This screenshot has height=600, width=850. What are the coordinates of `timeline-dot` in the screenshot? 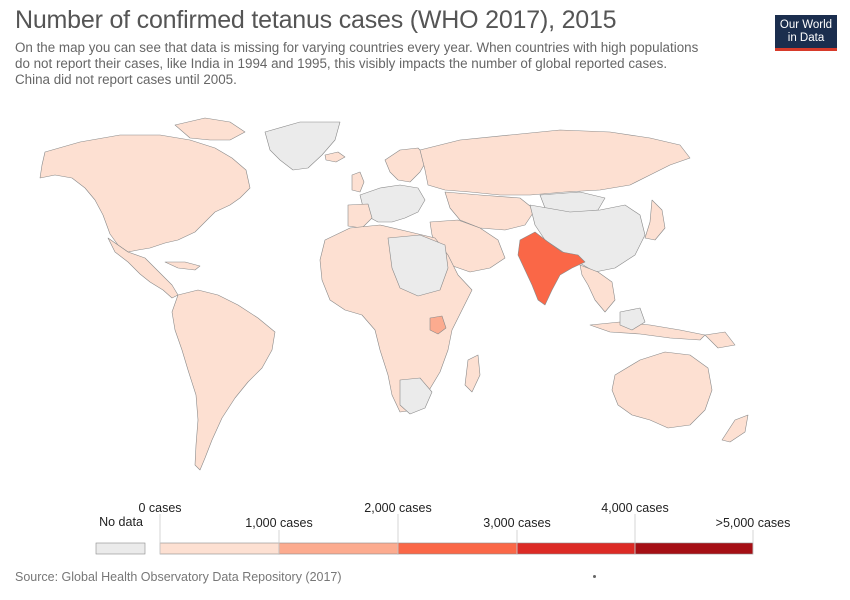 It's located at (594, 576).